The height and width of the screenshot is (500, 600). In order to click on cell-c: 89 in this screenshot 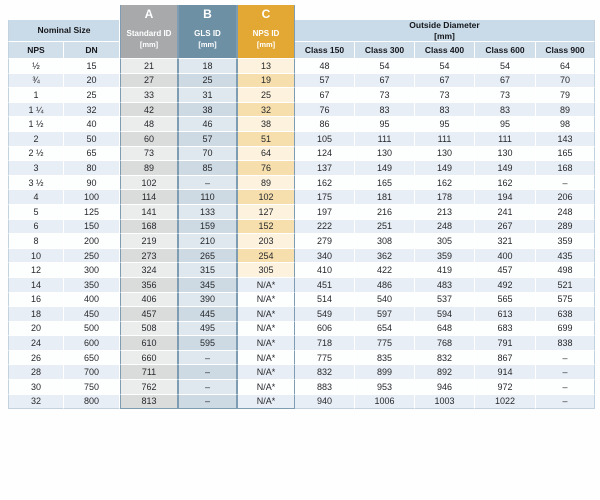, I will do `click(266, 183)`.